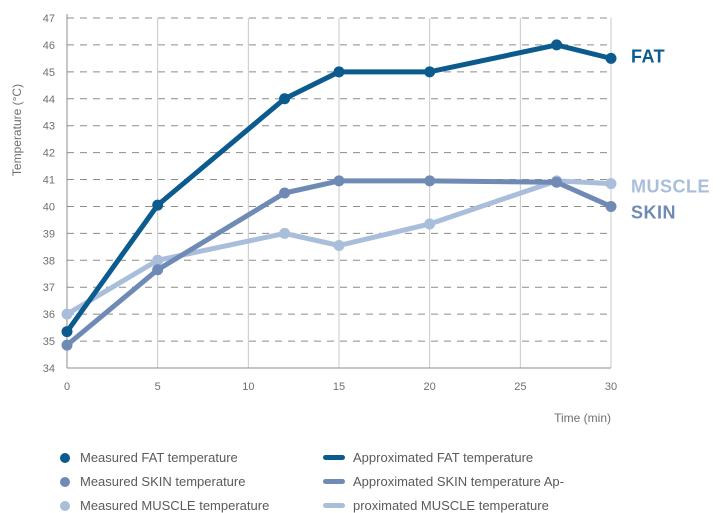  Describe the element at coordinates (67, 387) in the screenshot. I see `x-tick-label: 0` at that location.